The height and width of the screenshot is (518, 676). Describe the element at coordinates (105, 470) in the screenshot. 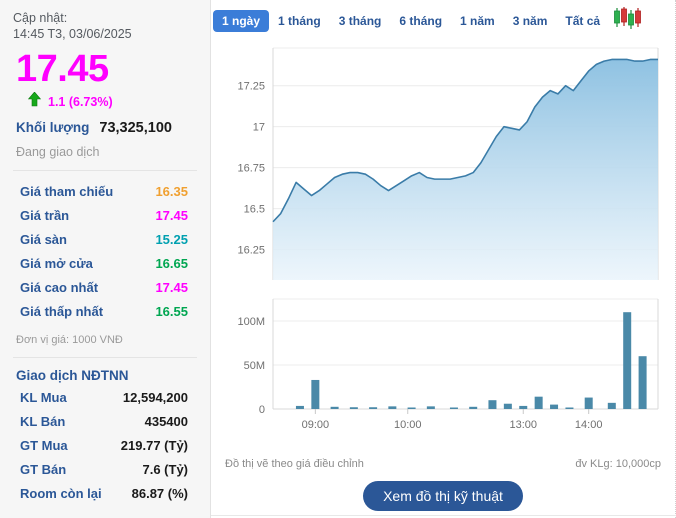

I see `foreign-row: GT Bán 7.6 (Tỷ)` at that location.